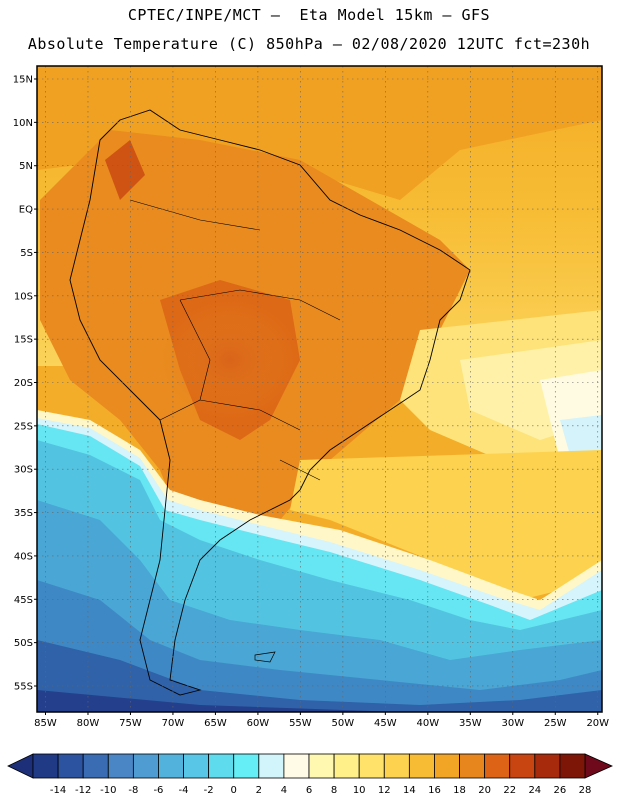 Image resolution: width=618 pixels, height=800 pixels. What do you see at coordinates (459, 790) in the screenshot?
I see `colorbar-label: 18` at bounding box center [459, 790].